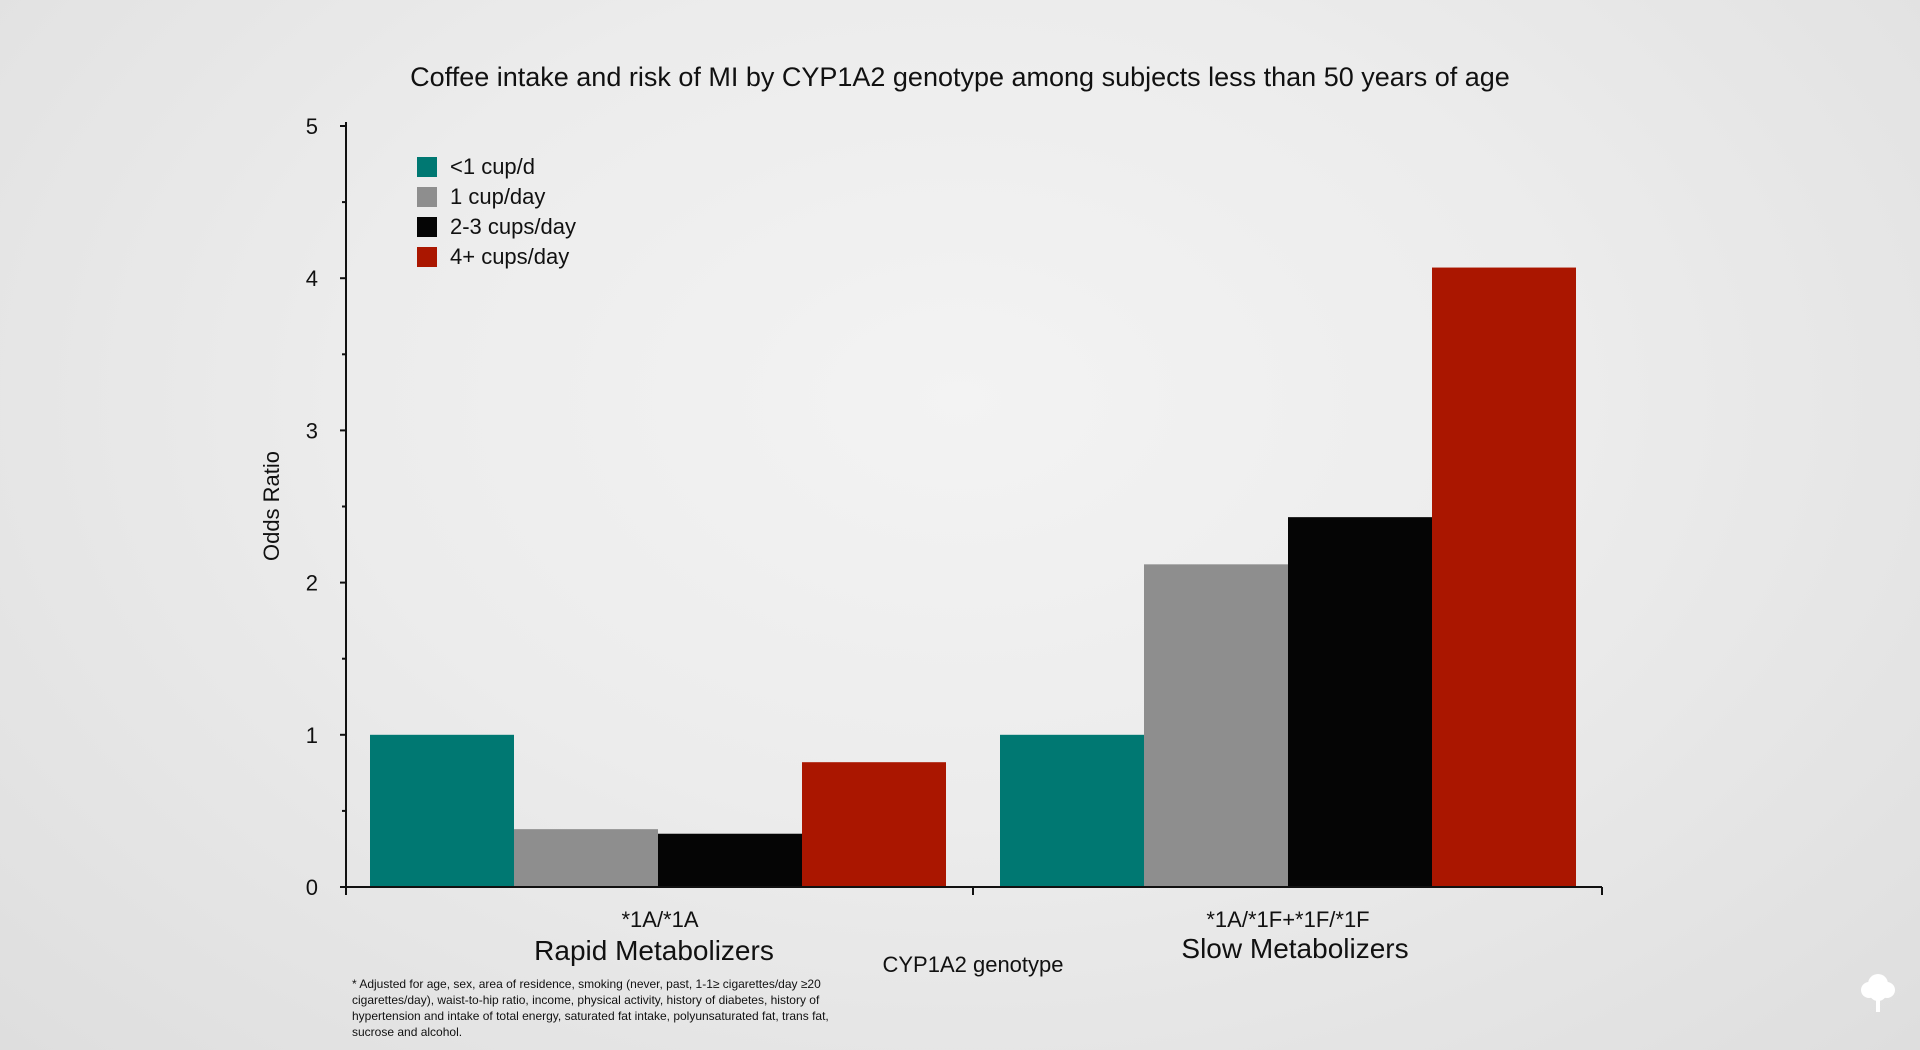  What do you see at coordinates (510, 256) in the screenshot?
I see `legend-label: 4+ cups/day` at bounding box center [510, 256].